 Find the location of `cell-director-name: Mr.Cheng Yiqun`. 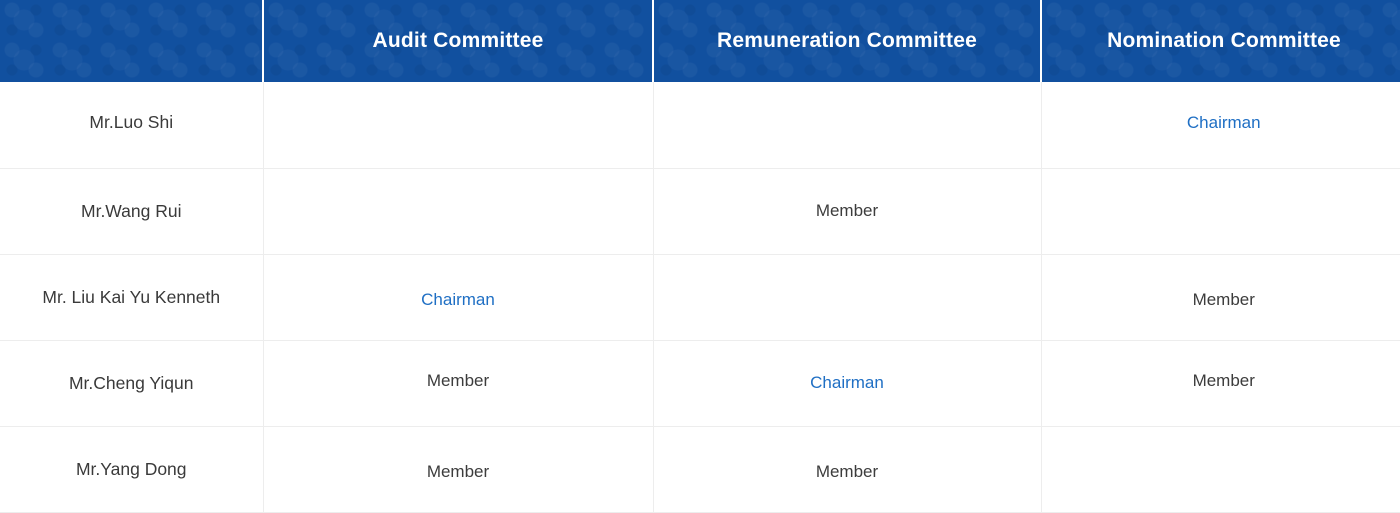

cell-director-name: Mr.Cheng Yiqun is located at coordinates (131, 383).